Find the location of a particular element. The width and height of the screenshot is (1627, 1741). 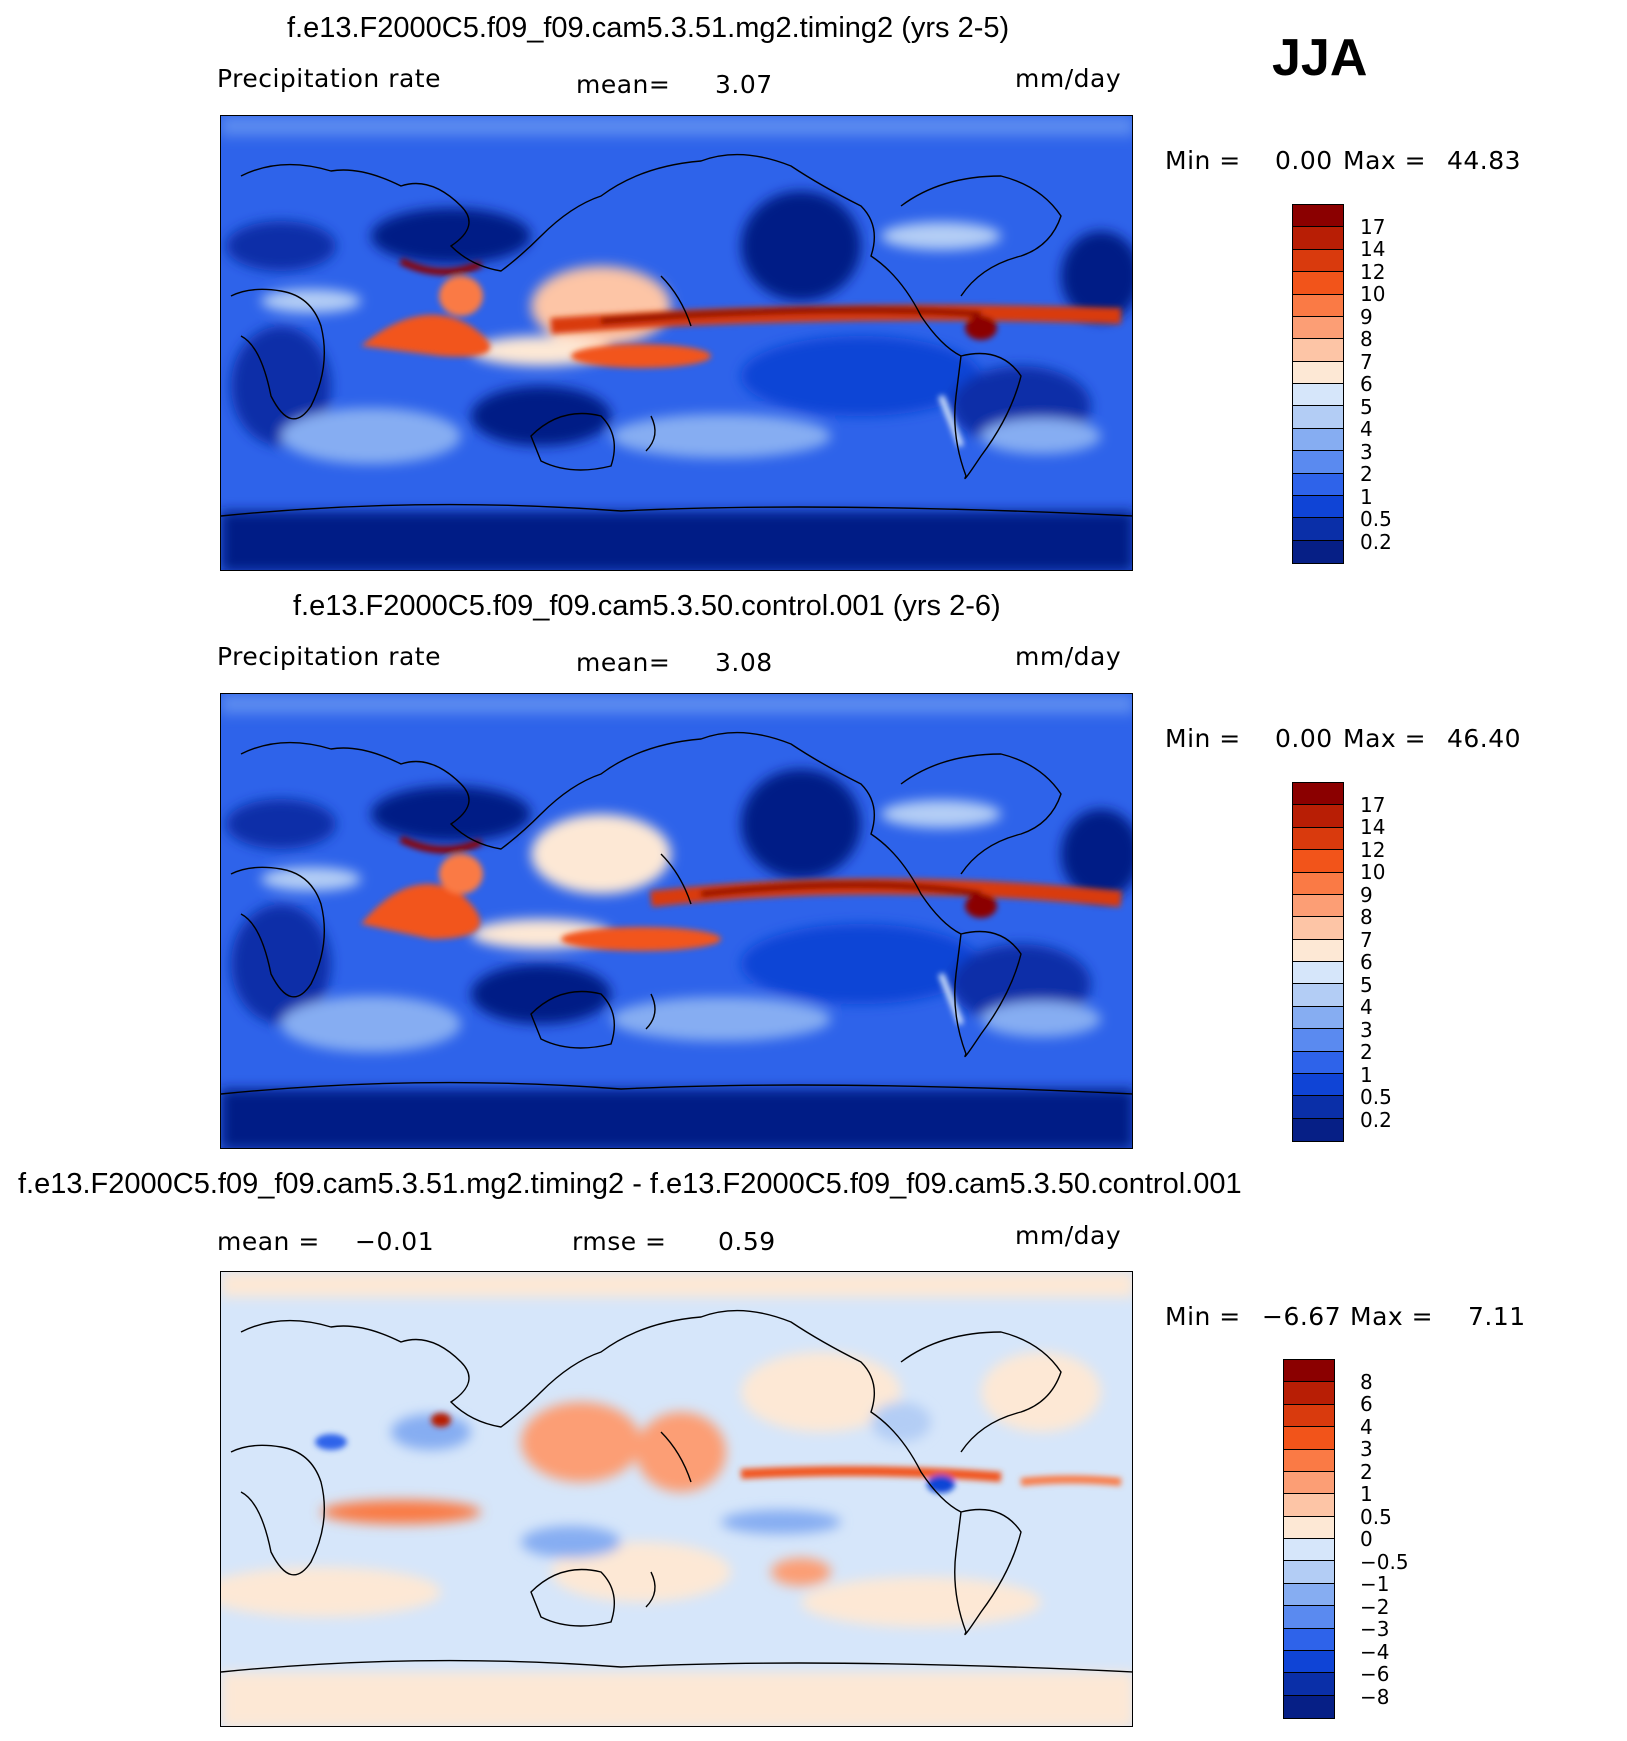

panel-1-max-label: Max = is located at coordinates (1385, 160).